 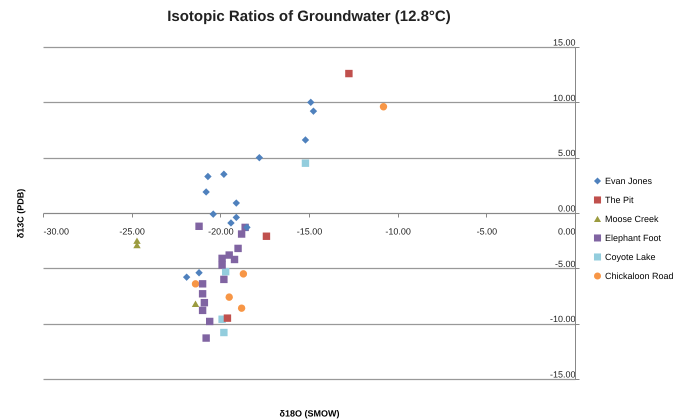 I want to click on legend-label: Moose Creek, so click(x=632, y=219).